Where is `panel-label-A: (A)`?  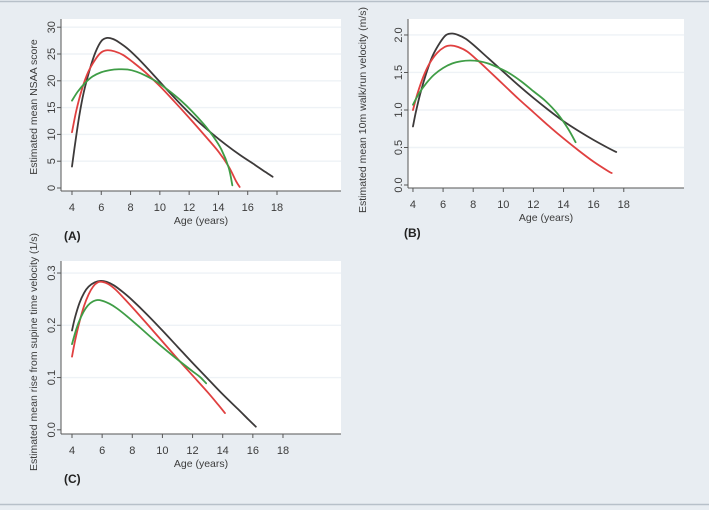 panel-label-A: (A) is located at coordinates (72, 236).